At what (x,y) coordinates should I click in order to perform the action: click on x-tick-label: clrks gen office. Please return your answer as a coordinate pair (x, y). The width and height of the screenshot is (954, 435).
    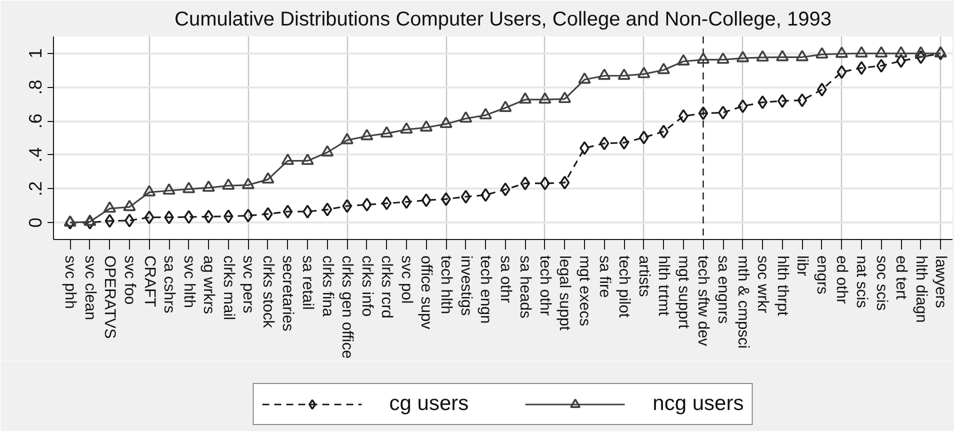
    Looking at the image, I should click on (347, 307).